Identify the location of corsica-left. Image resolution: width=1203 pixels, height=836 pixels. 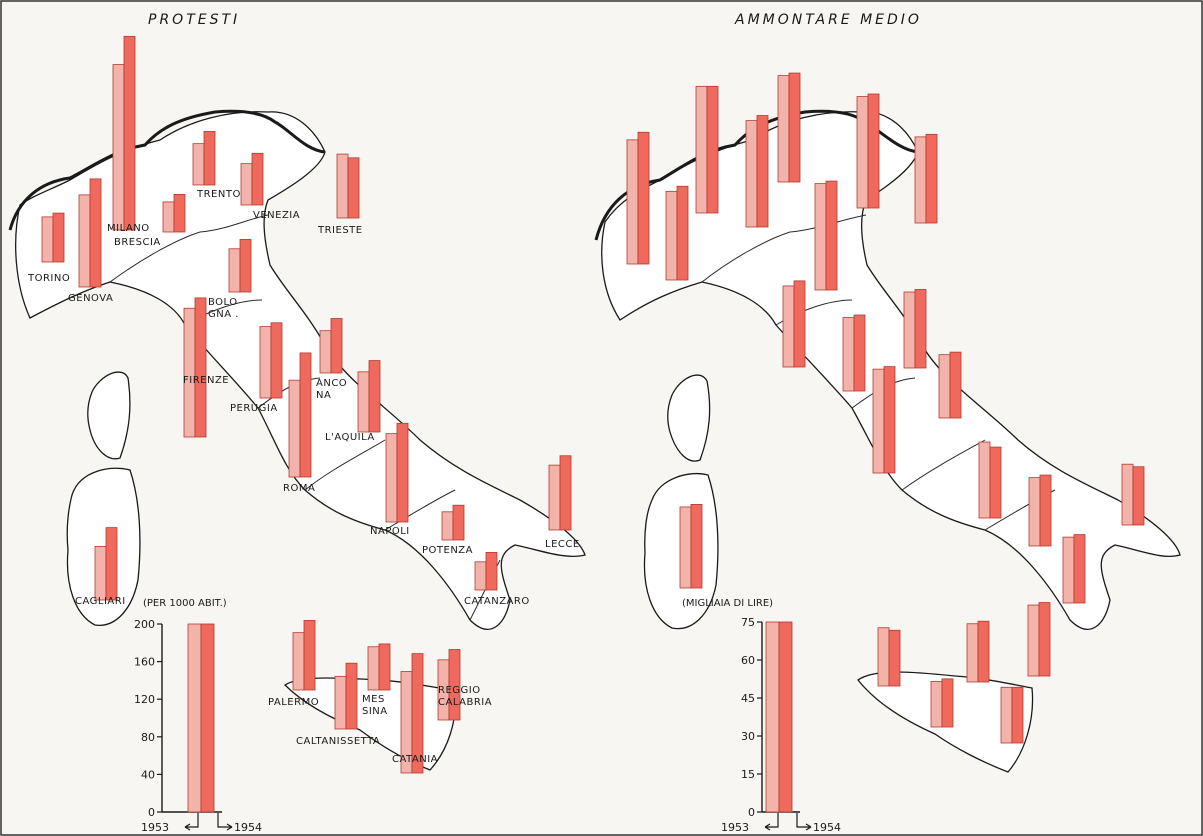
(109, 415).